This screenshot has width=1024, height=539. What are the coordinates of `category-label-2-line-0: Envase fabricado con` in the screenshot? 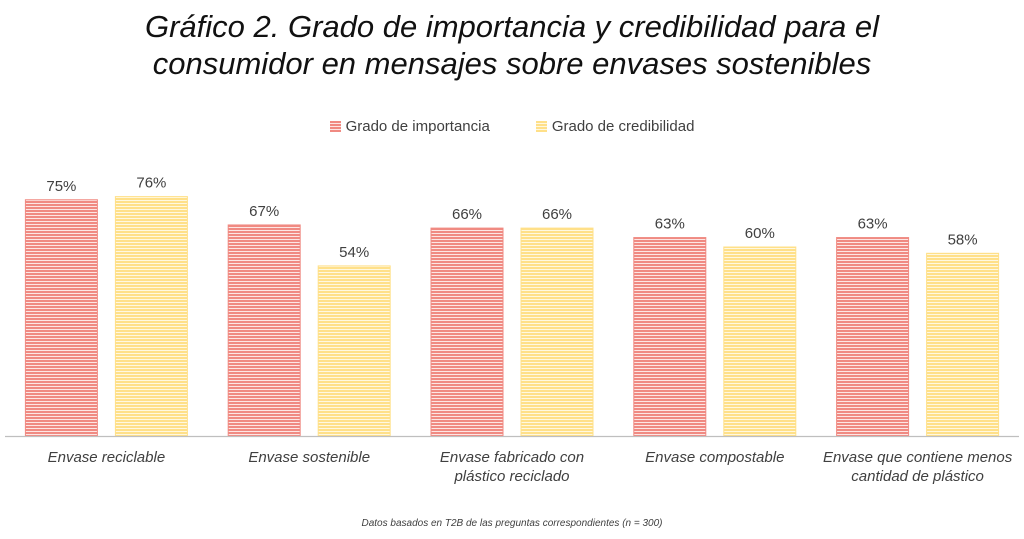 It's located at (512, 457).